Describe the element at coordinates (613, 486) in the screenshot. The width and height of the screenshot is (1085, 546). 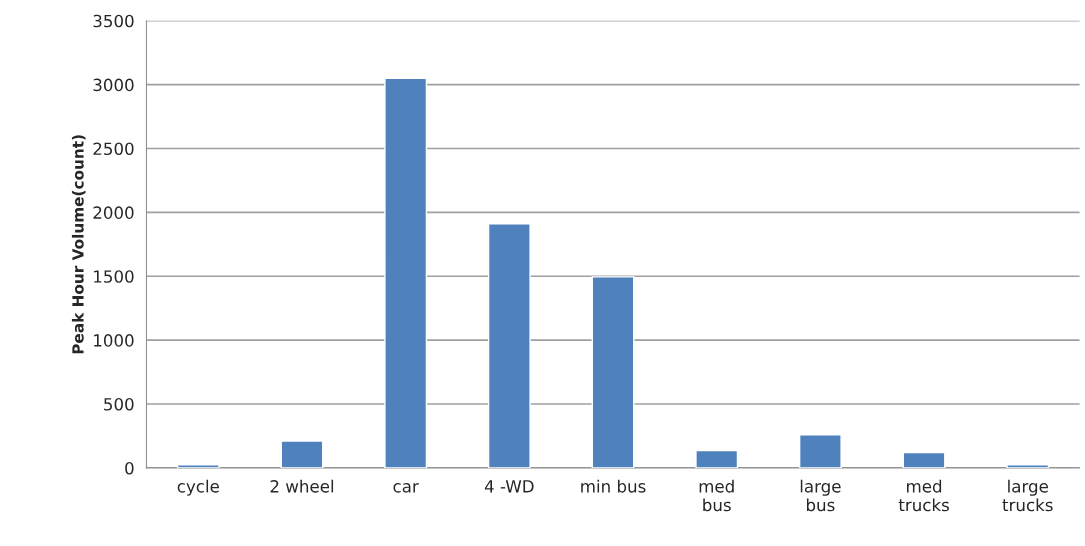
I see `x-tick-label: min bus` at that location.